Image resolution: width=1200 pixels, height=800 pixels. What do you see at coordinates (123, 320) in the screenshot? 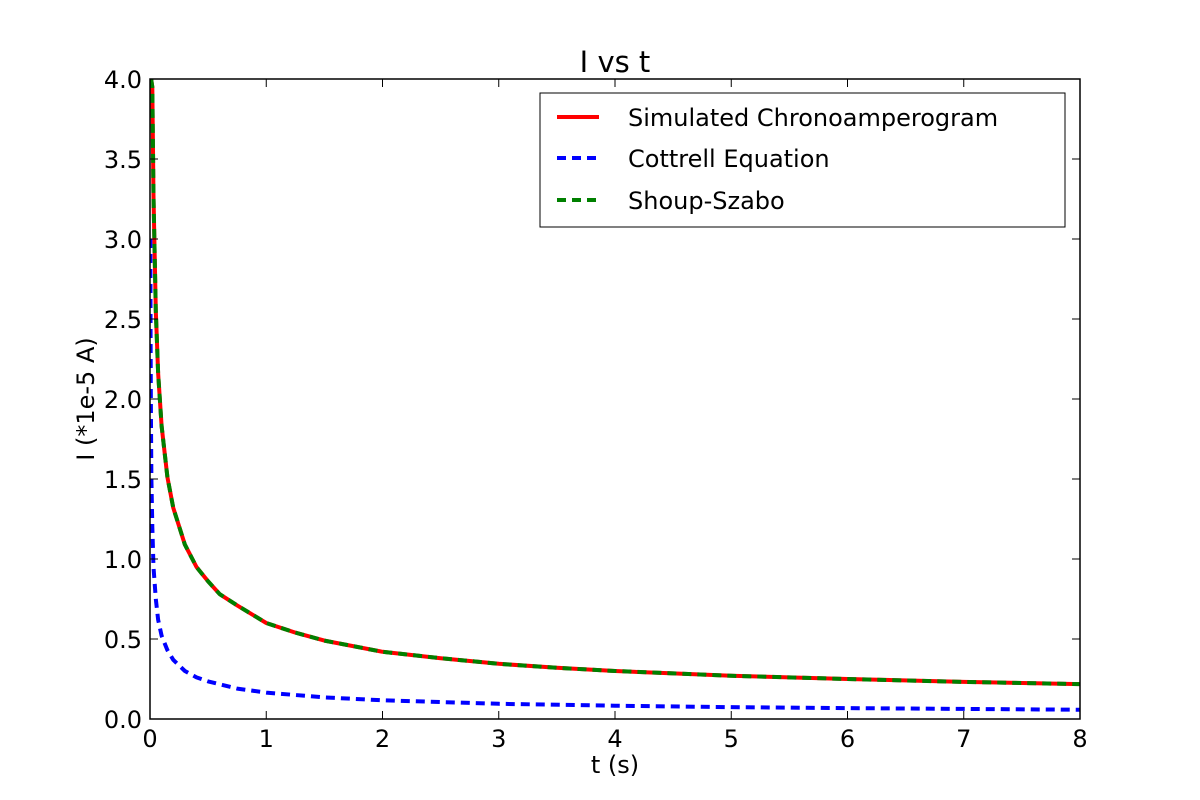
I see `y-tick-label: 2.5` at bounding box center [123, 320].